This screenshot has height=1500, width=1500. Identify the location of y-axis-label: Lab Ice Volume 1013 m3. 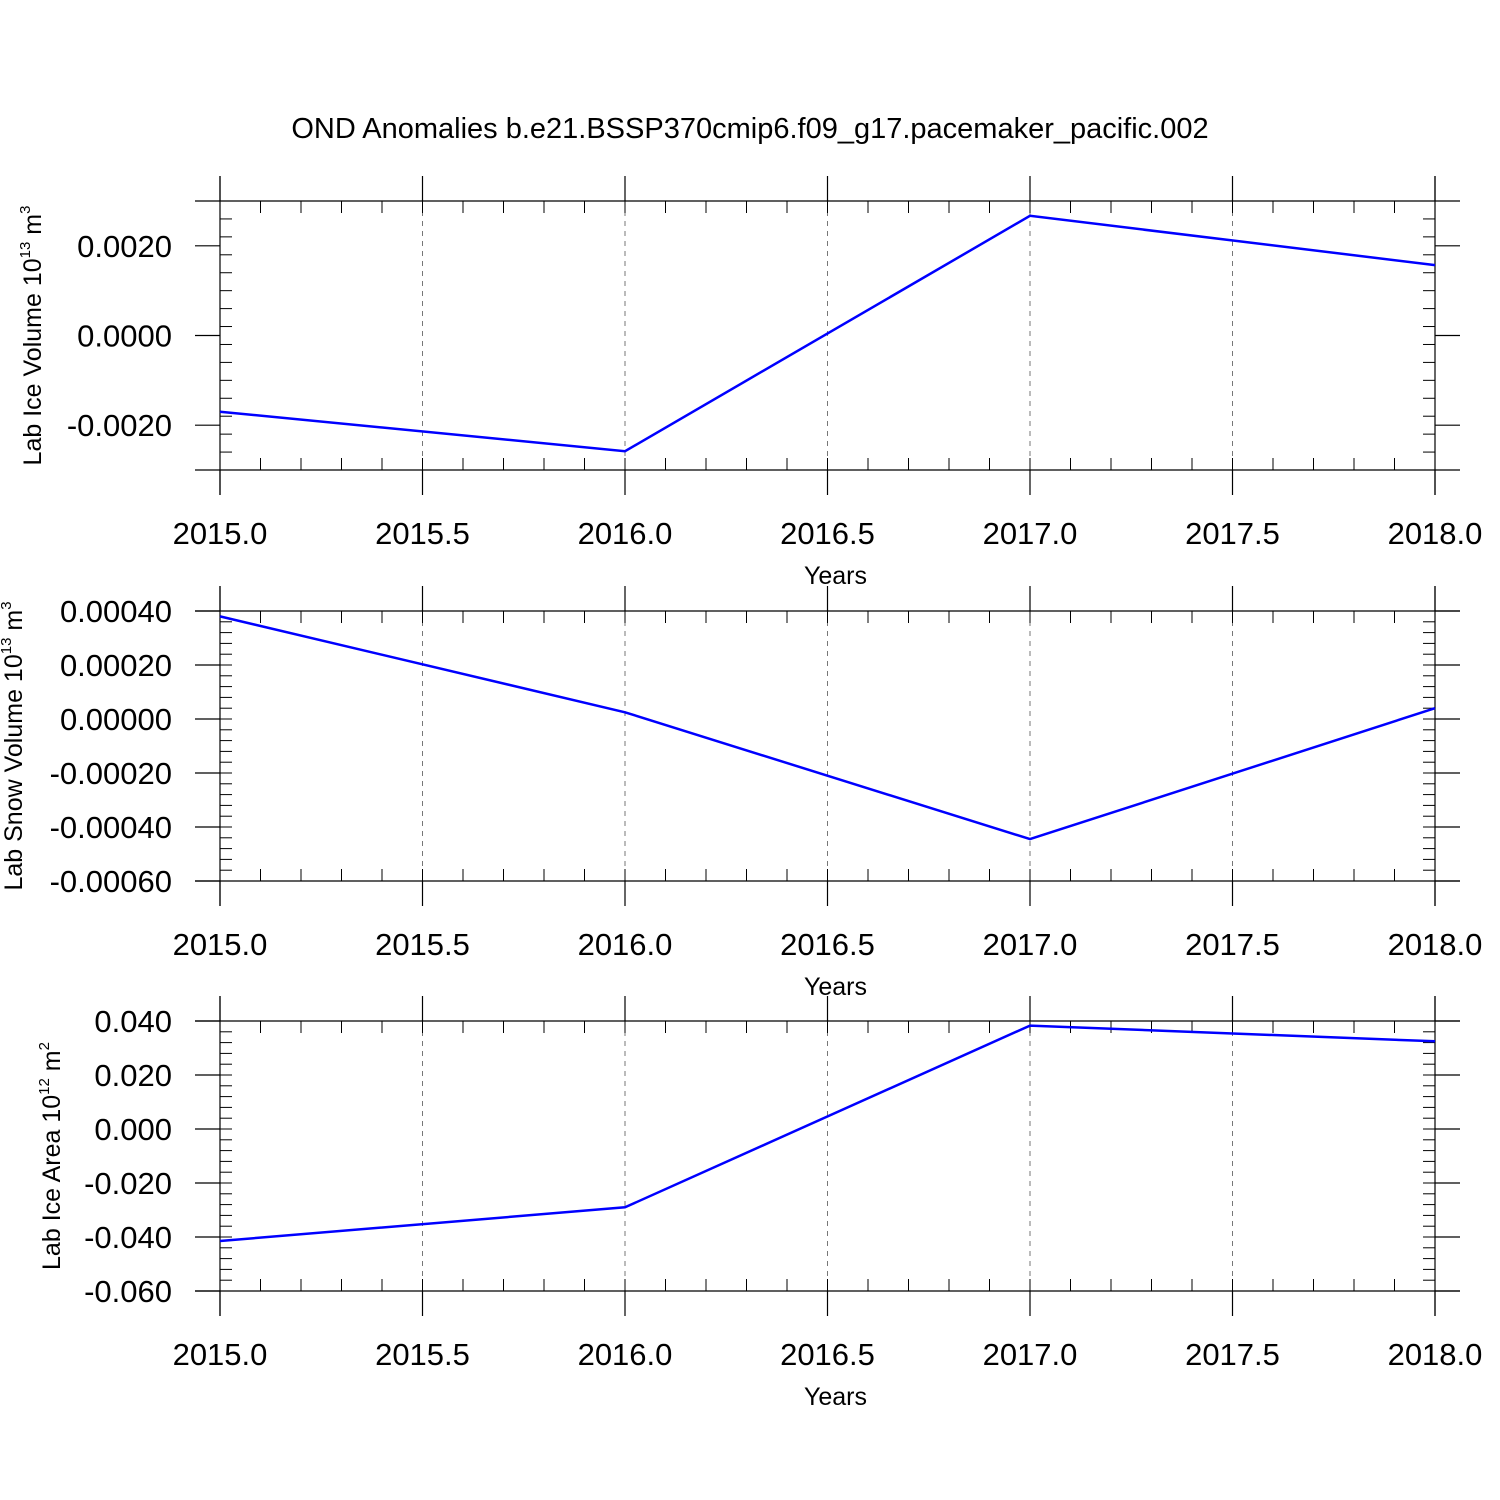
(32, 336).